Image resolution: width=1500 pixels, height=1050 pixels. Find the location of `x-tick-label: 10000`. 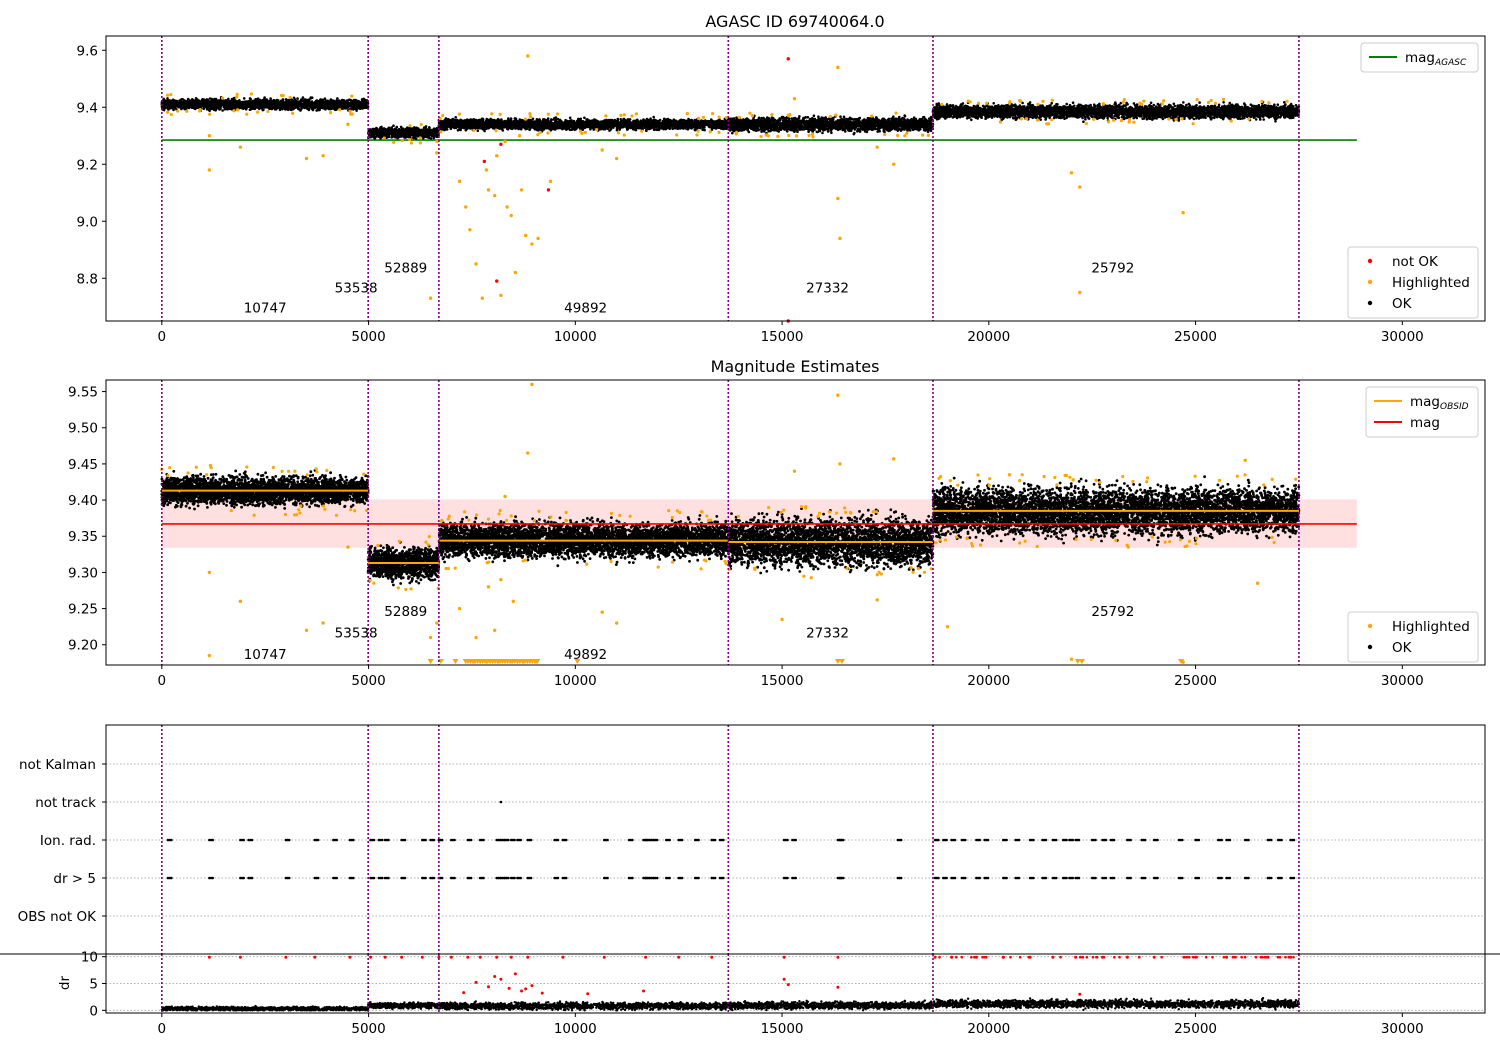

x-tick-label: 10000 is located at coordinates (575, 337).